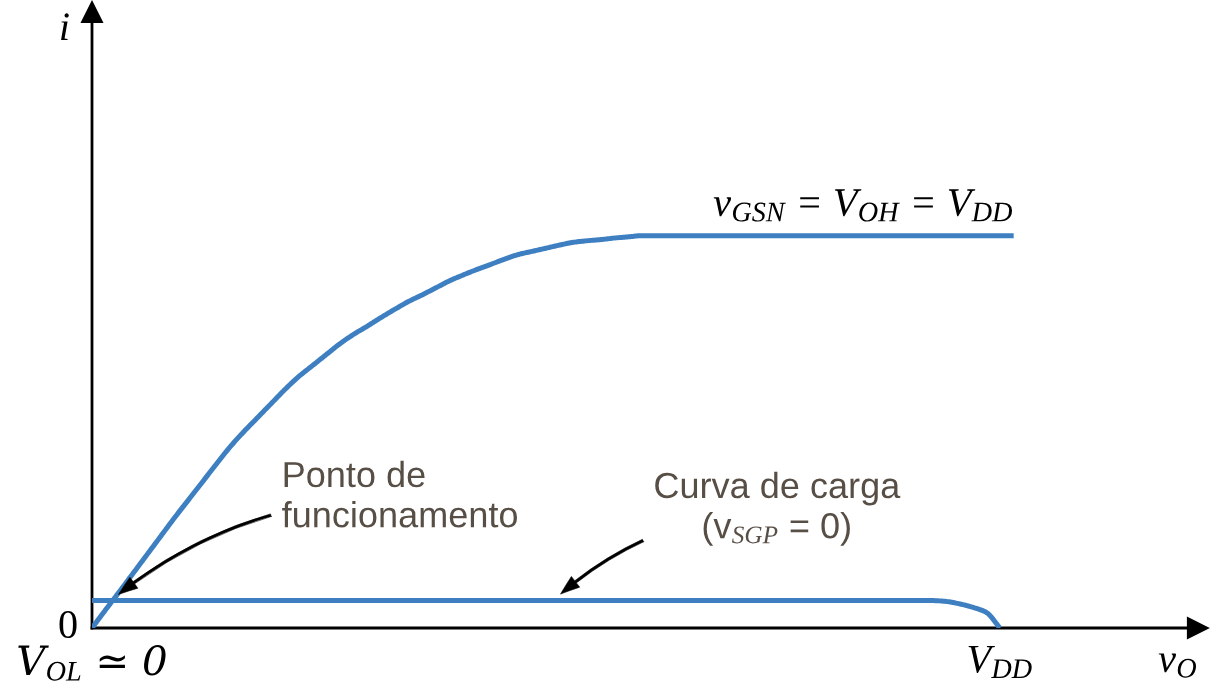  I want to click on x-tick-label: V$_{DD}$, so click(1000, 662).